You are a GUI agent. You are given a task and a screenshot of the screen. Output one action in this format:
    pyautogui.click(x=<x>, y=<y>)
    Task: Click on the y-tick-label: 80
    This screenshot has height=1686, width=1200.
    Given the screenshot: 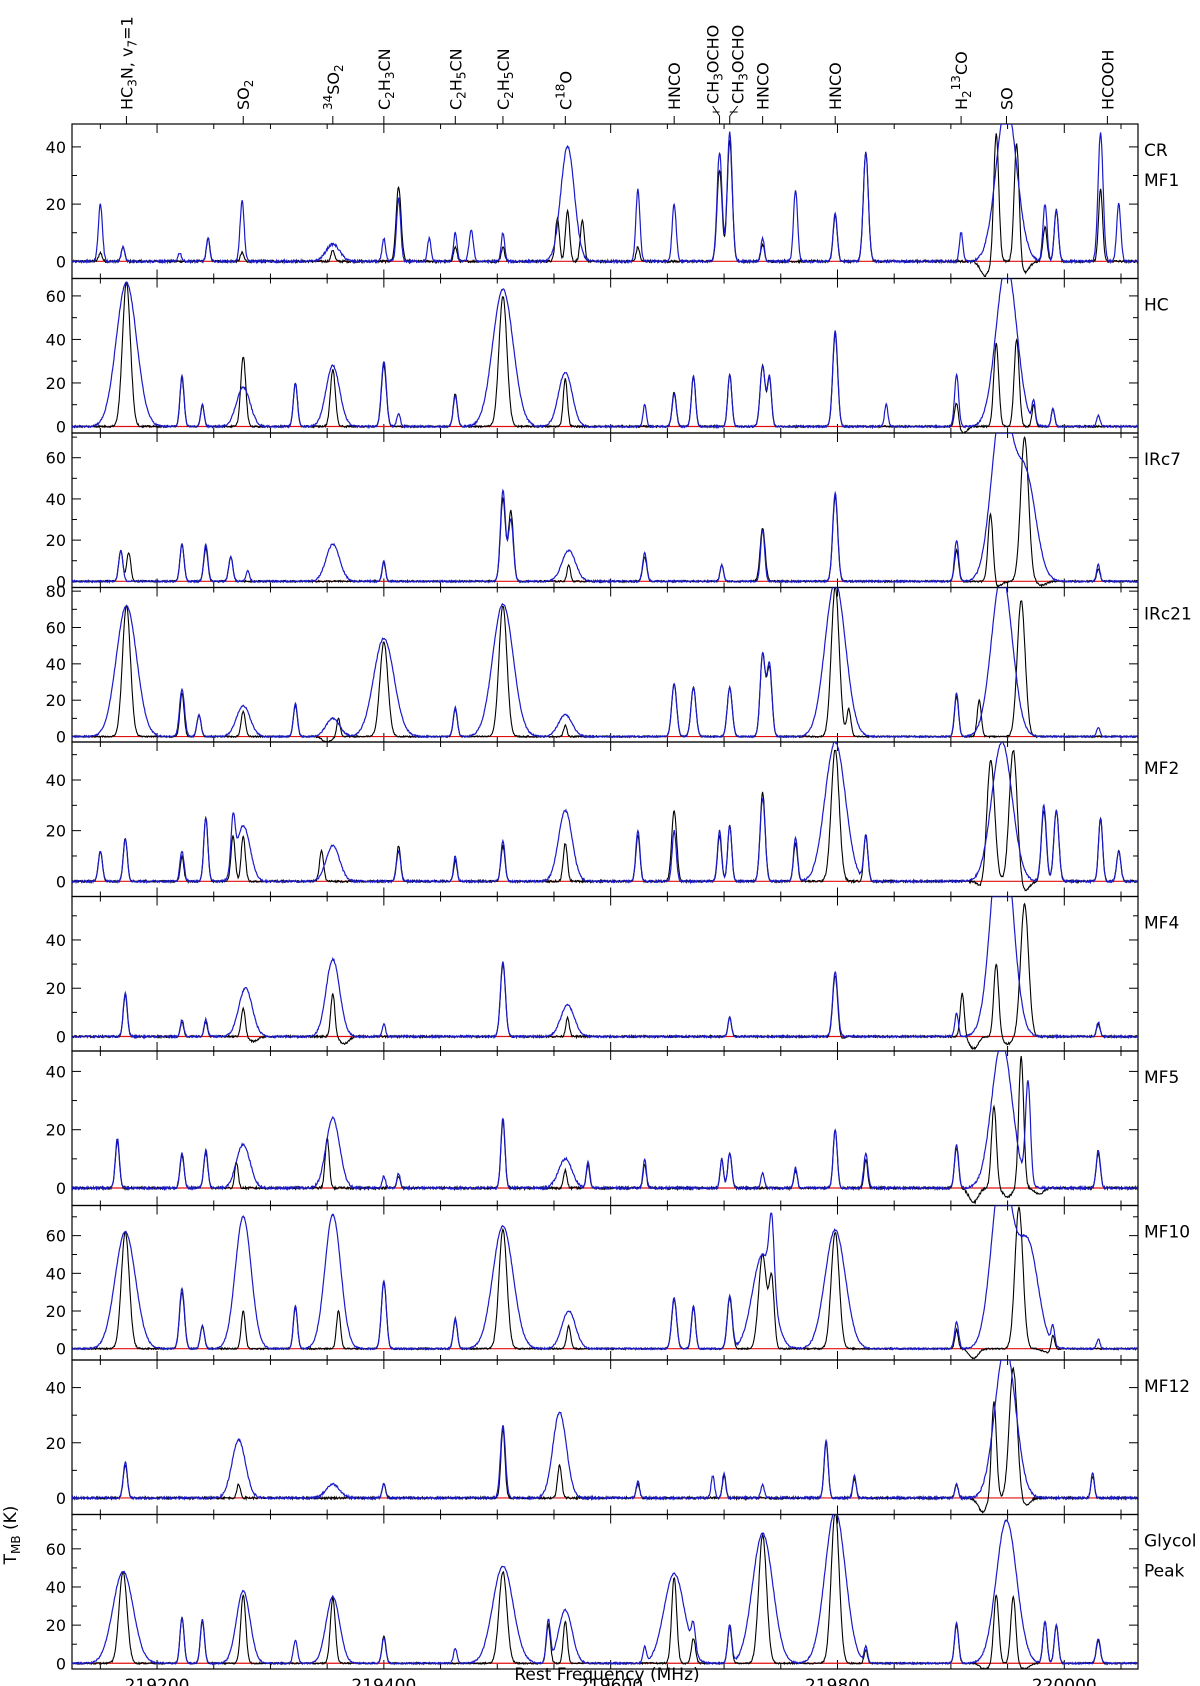 What is the action you would take?
    pyautogui.click(x=56, y=591)
    